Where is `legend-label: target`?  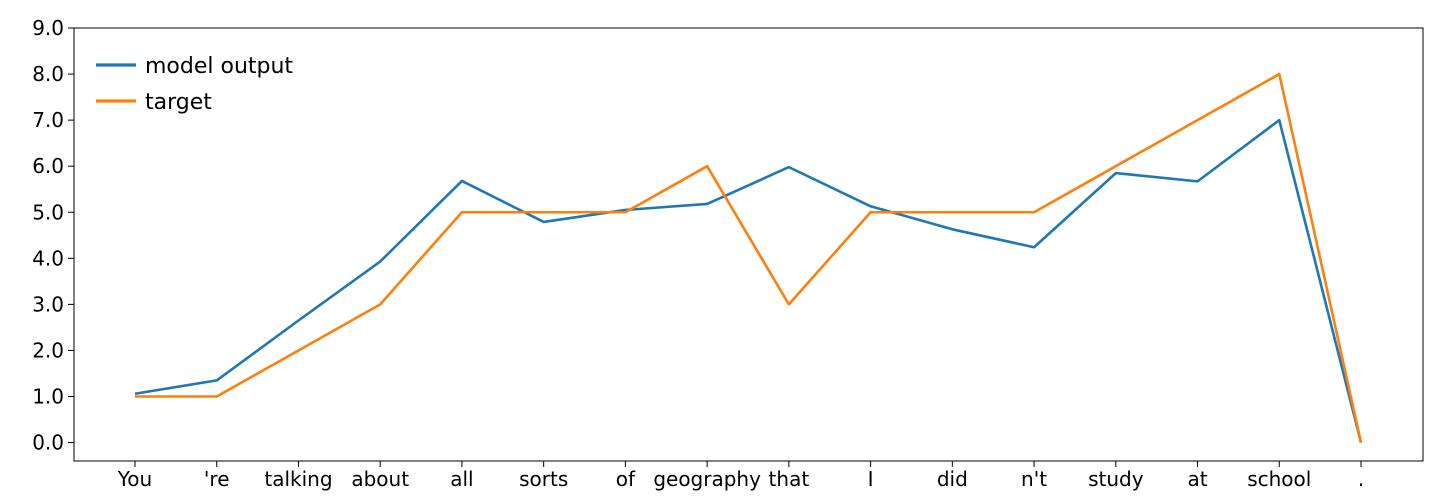 legend-label: target is located at coordinates (178, 102).